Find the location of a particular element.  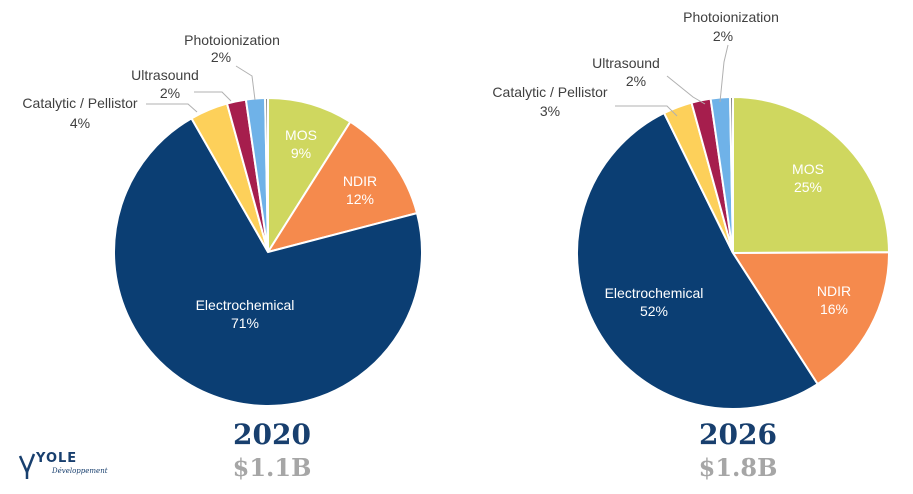

company-logo: YOLE Développement is located at coordinates (63, 465).